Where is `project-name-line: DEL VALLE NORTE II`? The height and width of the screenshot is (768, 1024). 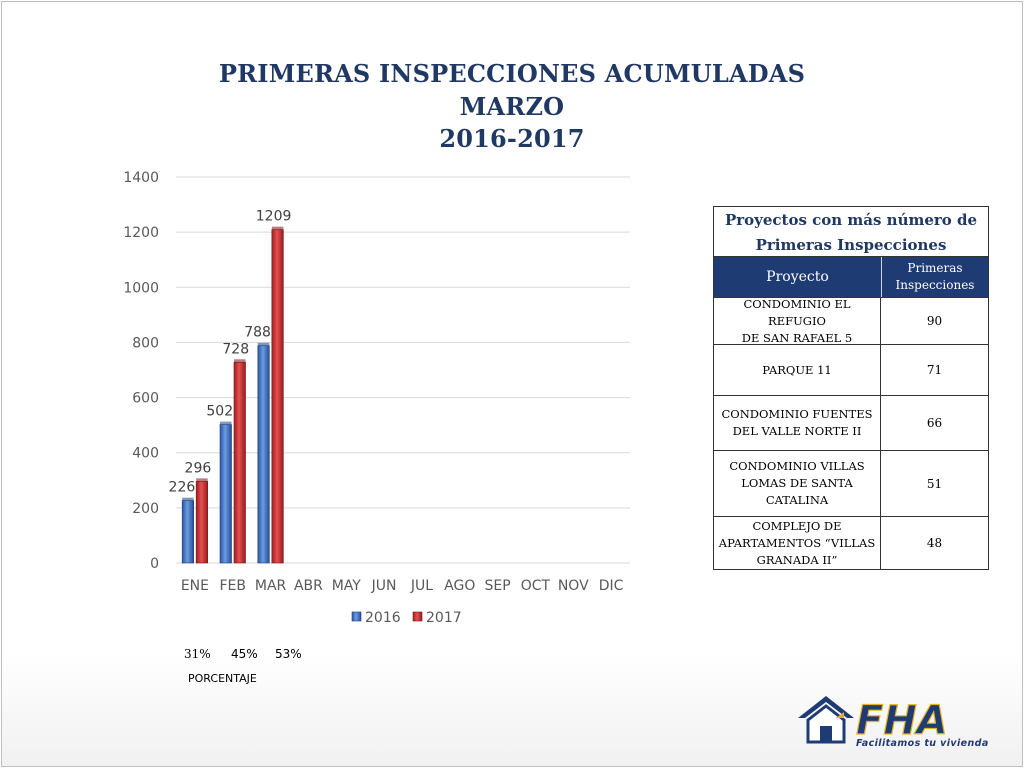 project-name-line: DEL VALLE NORTE II is located at coordinates (797, 431).